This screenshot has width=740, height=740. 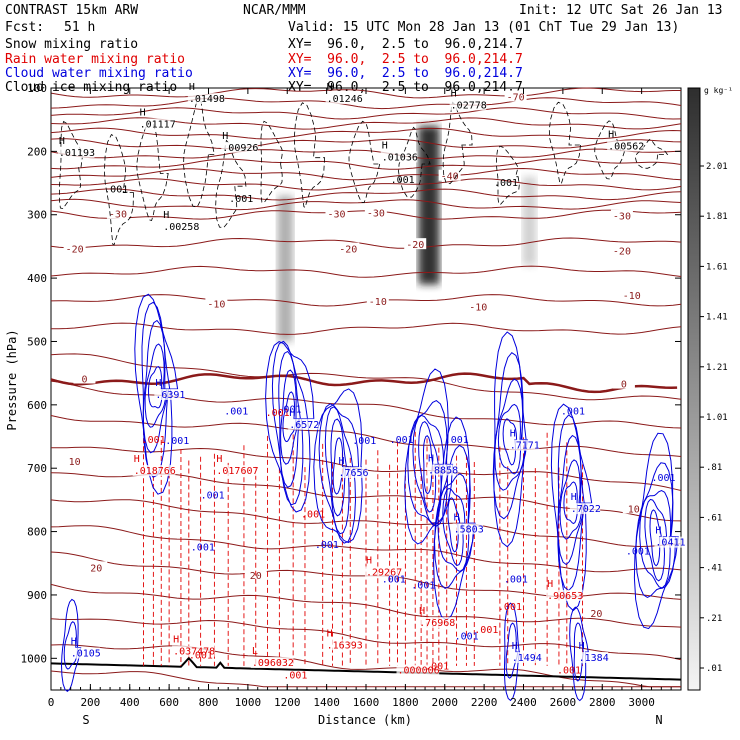 I want to click on cloud-water-max-value: .7656, so click(x=353, y=473).